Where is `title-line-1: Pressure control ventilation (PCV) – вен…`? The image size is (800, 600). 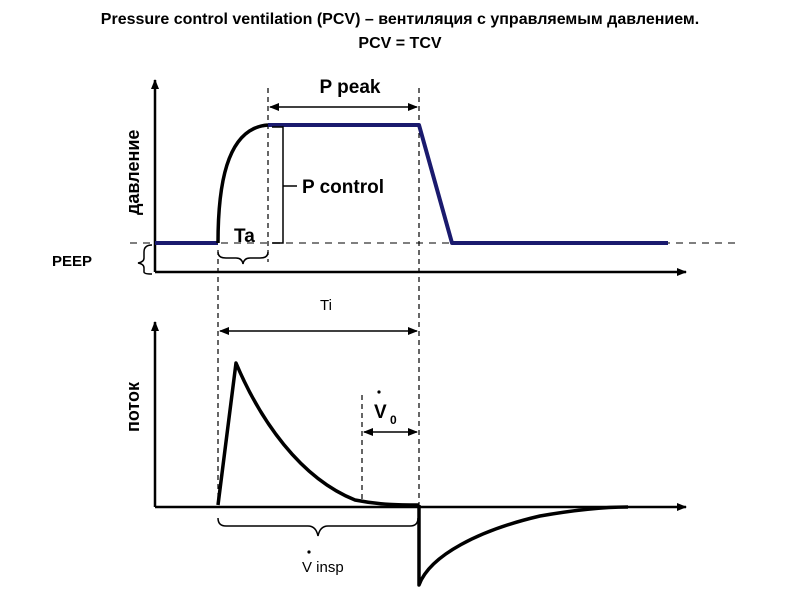 title-line-1: Pressure control ventilation (PCV) – вен… is located at coordinates (400, 19).